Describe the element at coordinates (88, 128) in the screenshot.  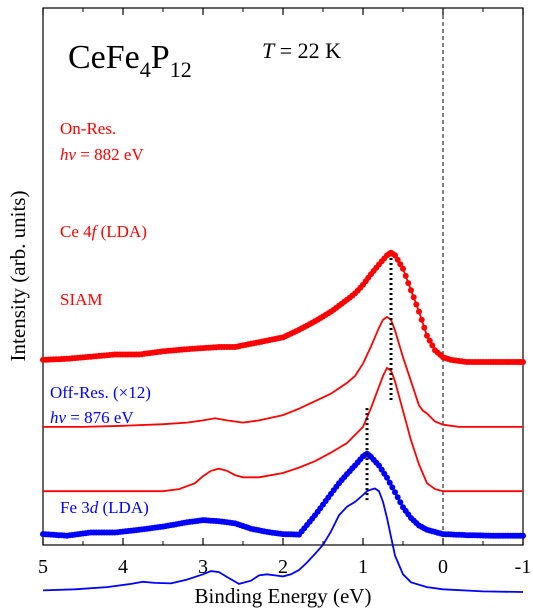
I see `label-on-res: On-Res.` at that location.